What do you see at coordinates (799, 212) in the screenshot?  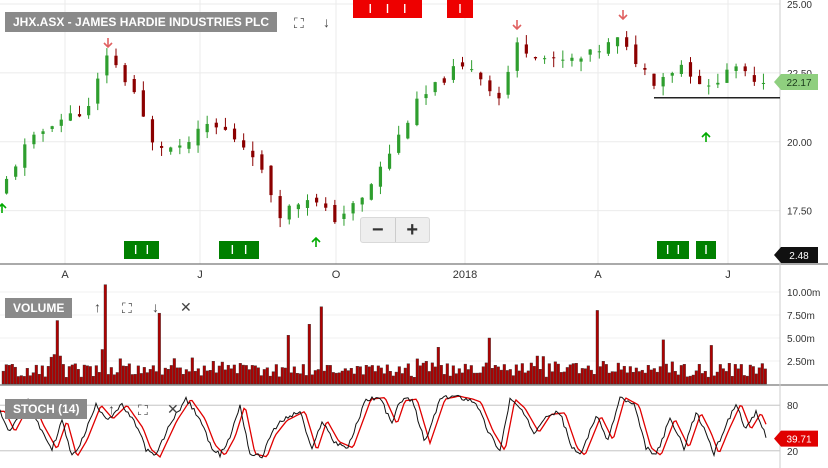 I see `price-tick-label: 17.50` at bounding box center [799, 212].